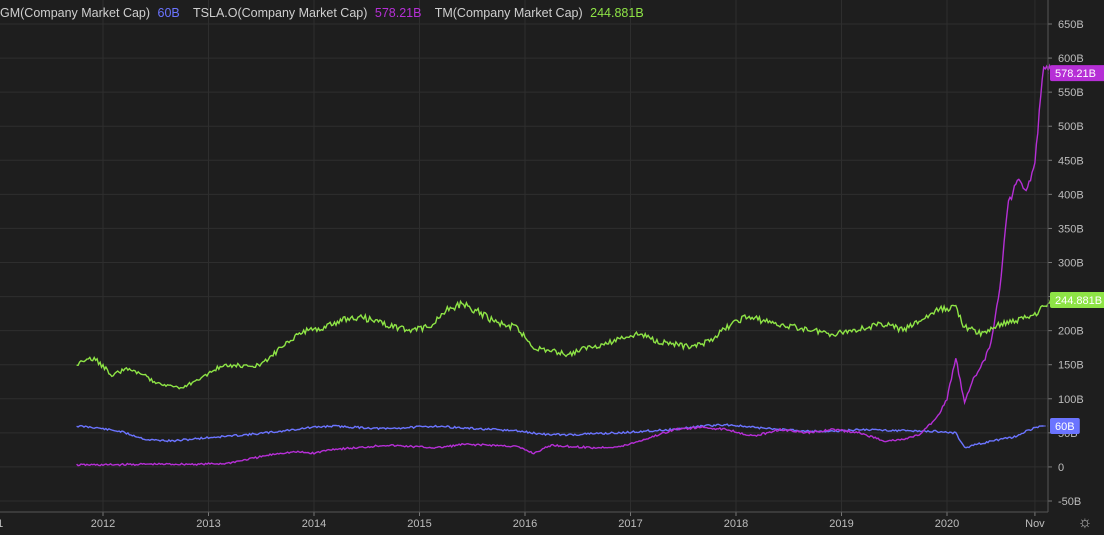  I want to click on y-tick-label: 350B, so click(1071, 229).